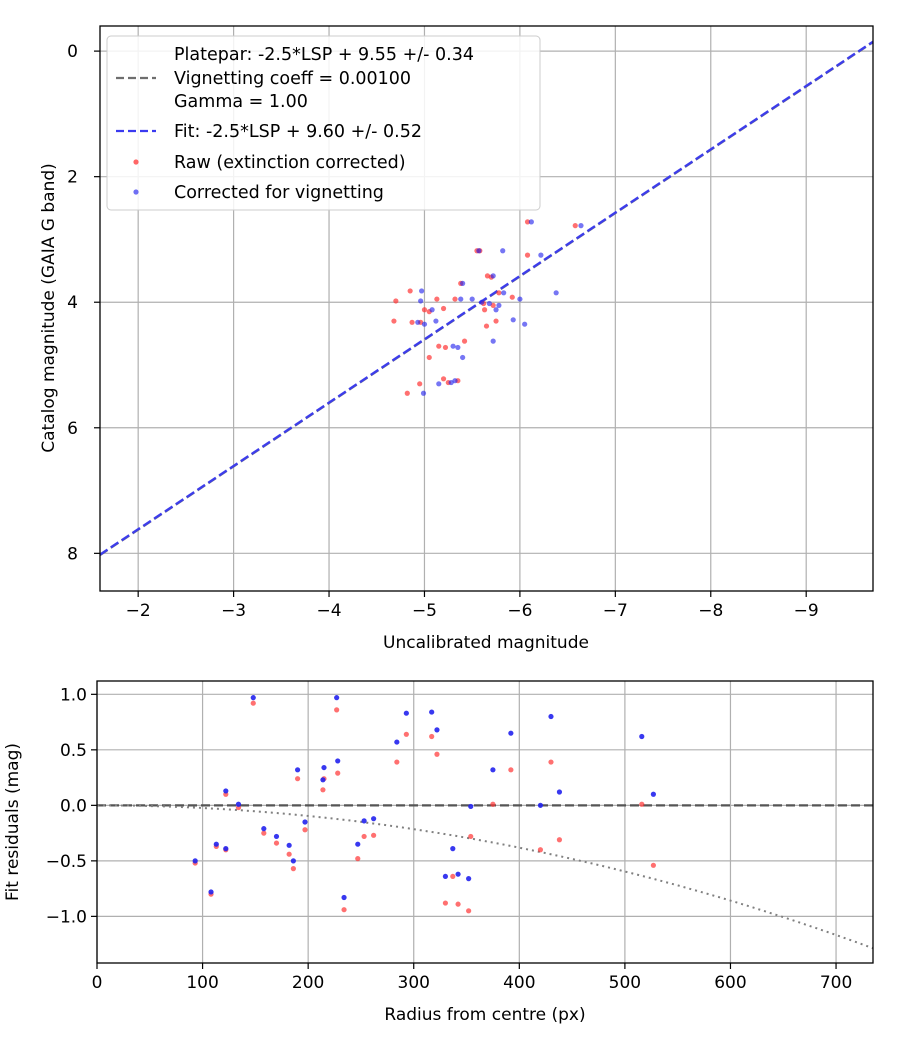 The width and height of the screenshot is (900, 1050). What do you see at coordinates (323, 123) in the screenshot?
I see `legend-box` at bounding box center [323, 123].